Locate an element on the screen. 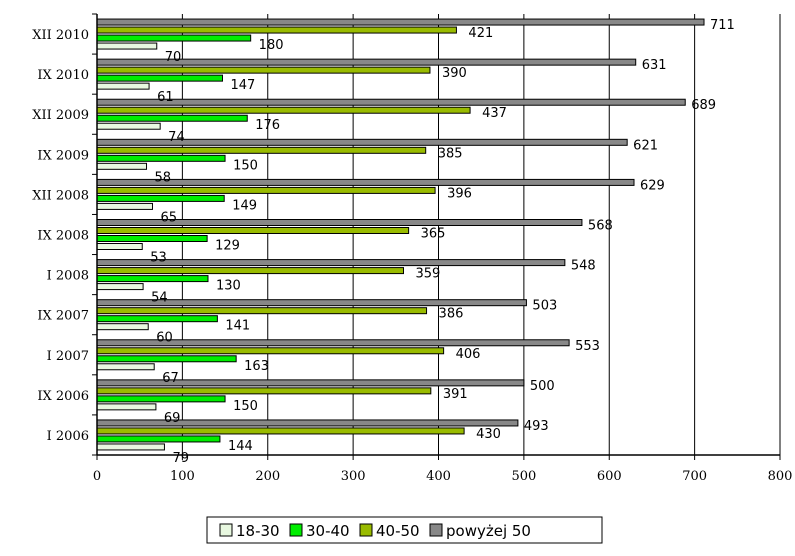 The height and width of the screenshot is (556, 795). data-label: 390 is located at coordinates (454, 73).